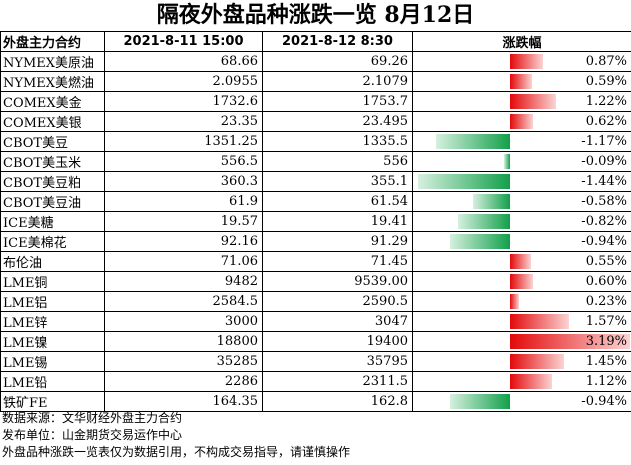 This screenshot has width=631, height=465. What do you see at coordinates (337, 61) in the screenshot?
I see `curr-price: 69.26` at bounding box center [337, 61].